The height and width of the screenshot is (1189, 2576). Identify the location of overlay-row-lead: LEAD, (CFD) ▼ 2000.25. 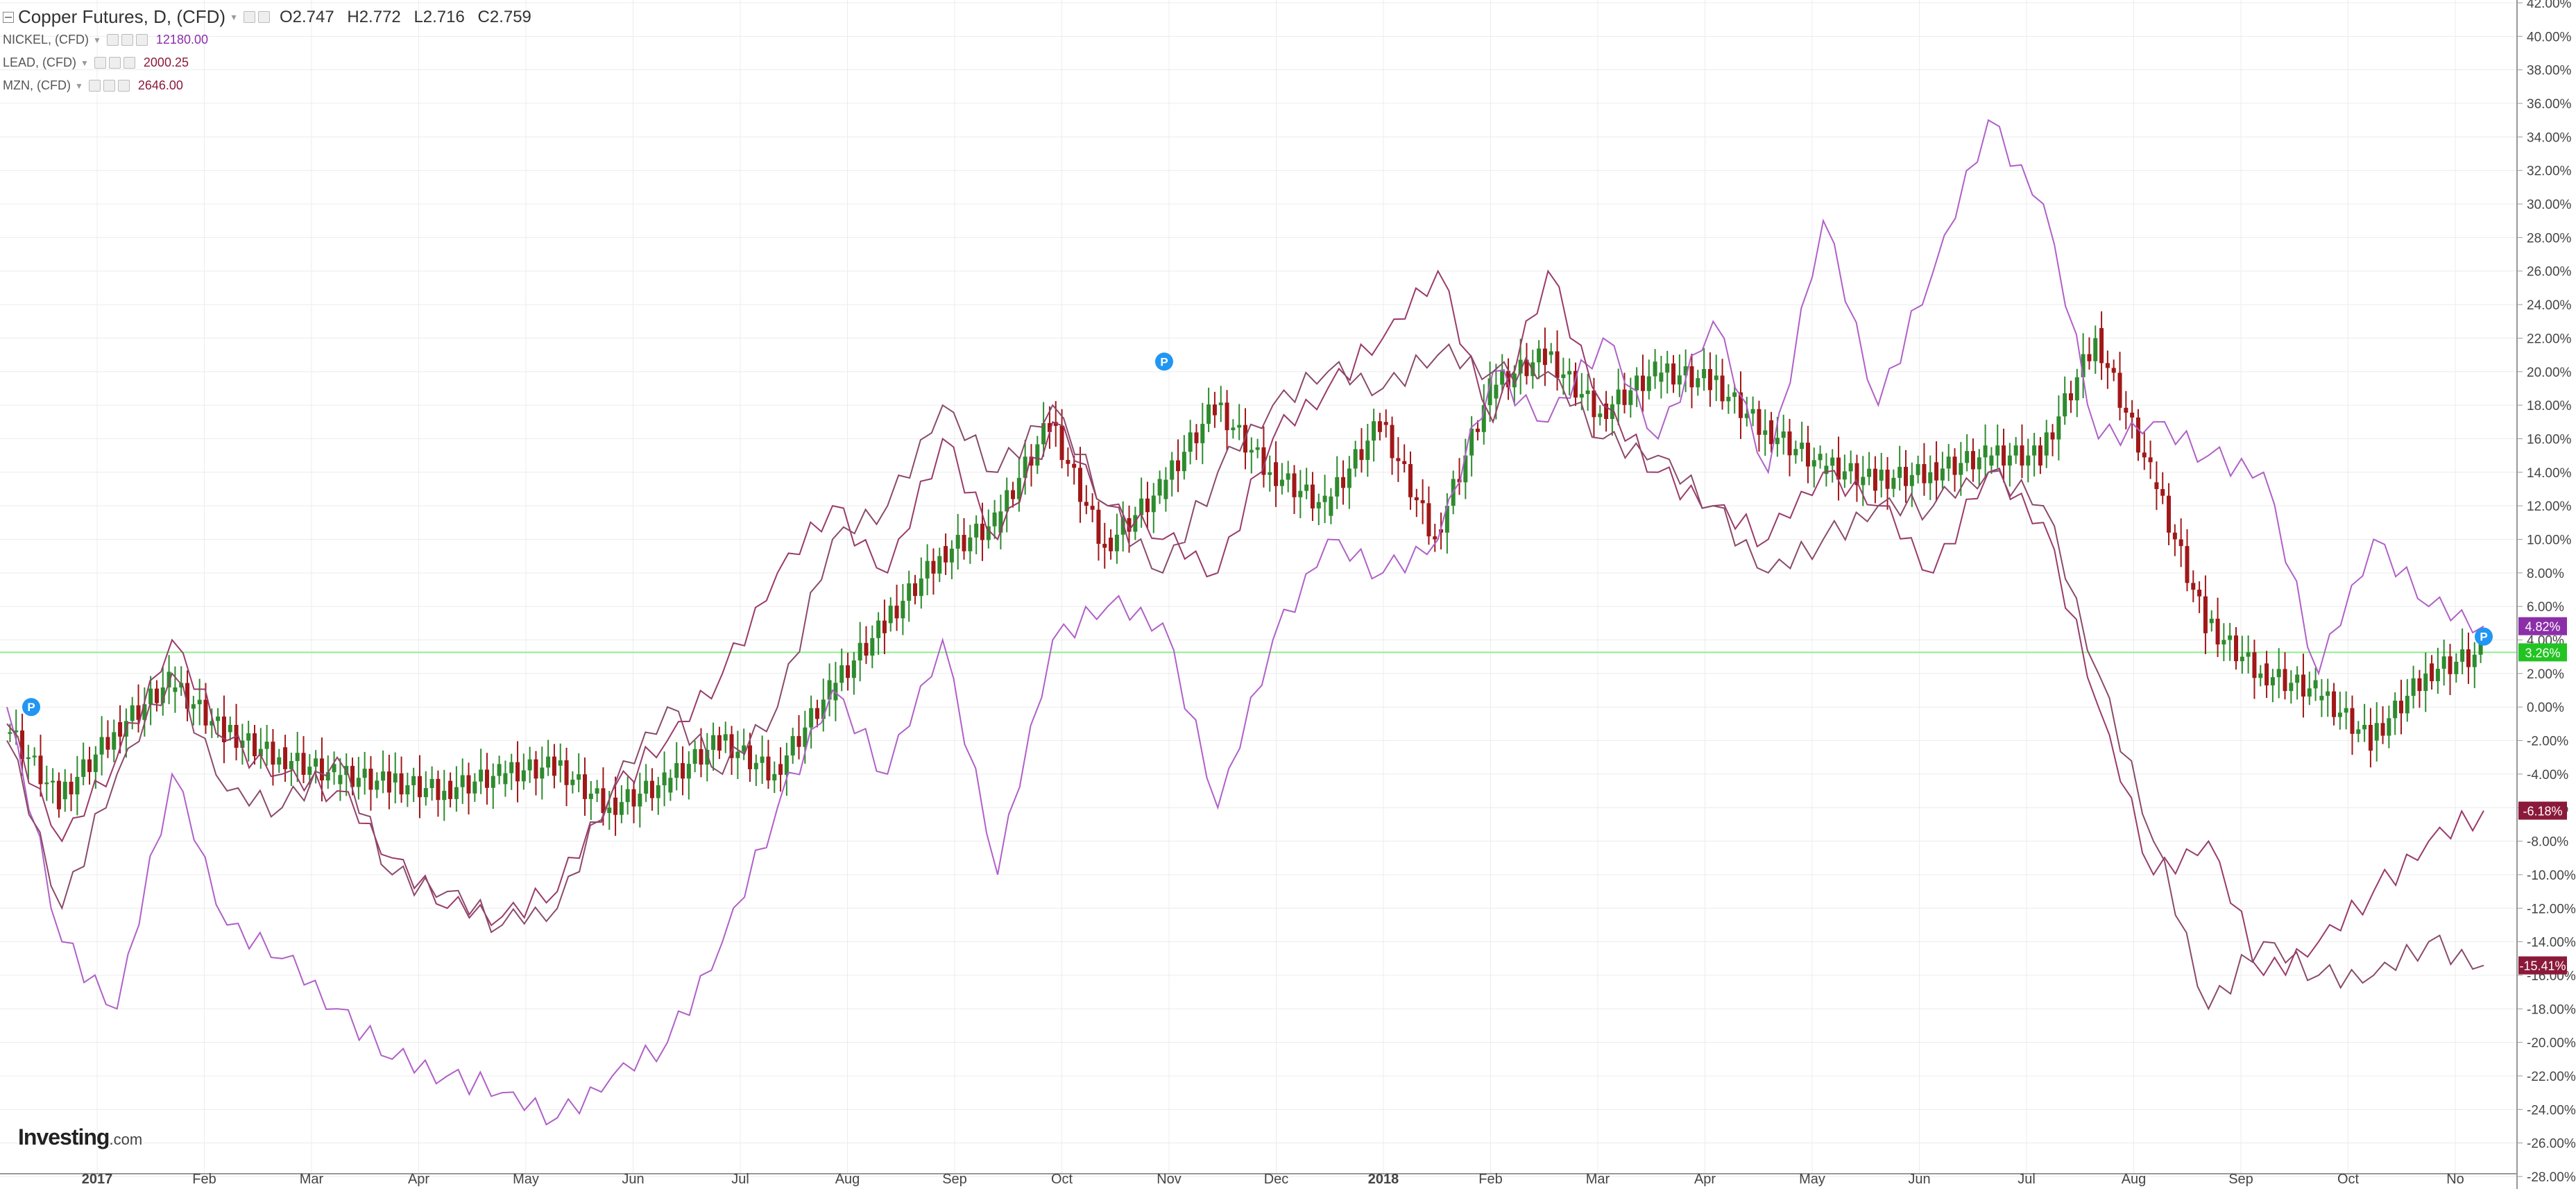
(271, 62).